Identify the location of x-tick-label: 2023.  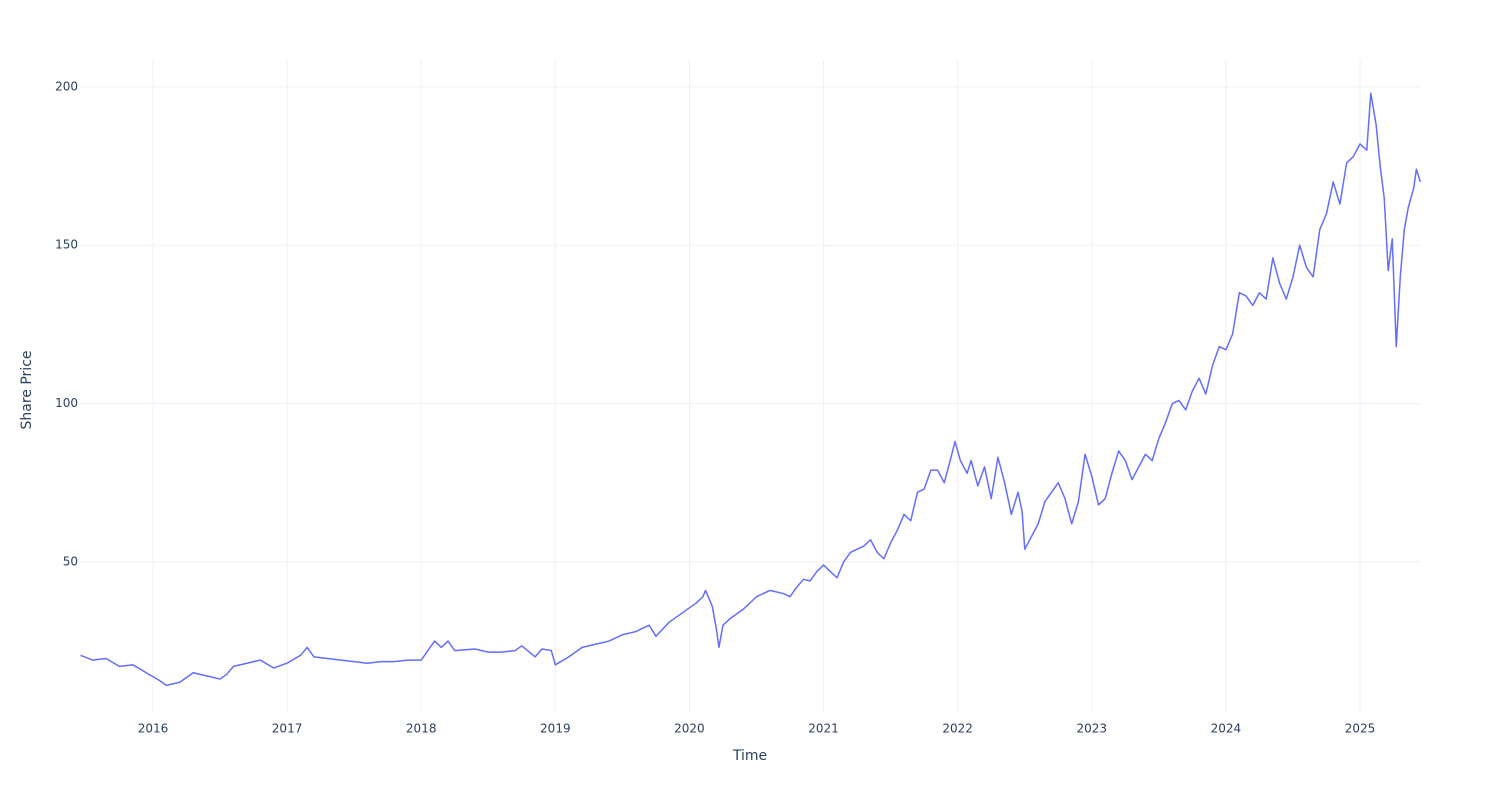
(1092, 729).